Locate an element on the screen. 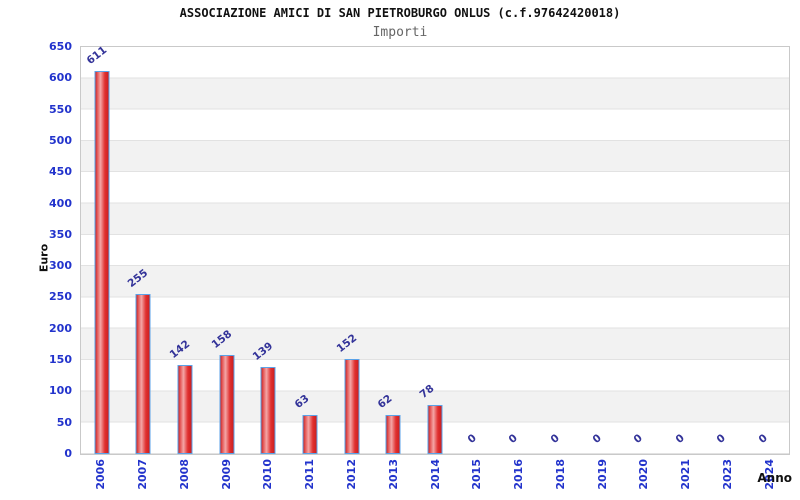 The height and width of the screenshot is (500, 800). value-label: 255 is located at coordinates (138, 279).